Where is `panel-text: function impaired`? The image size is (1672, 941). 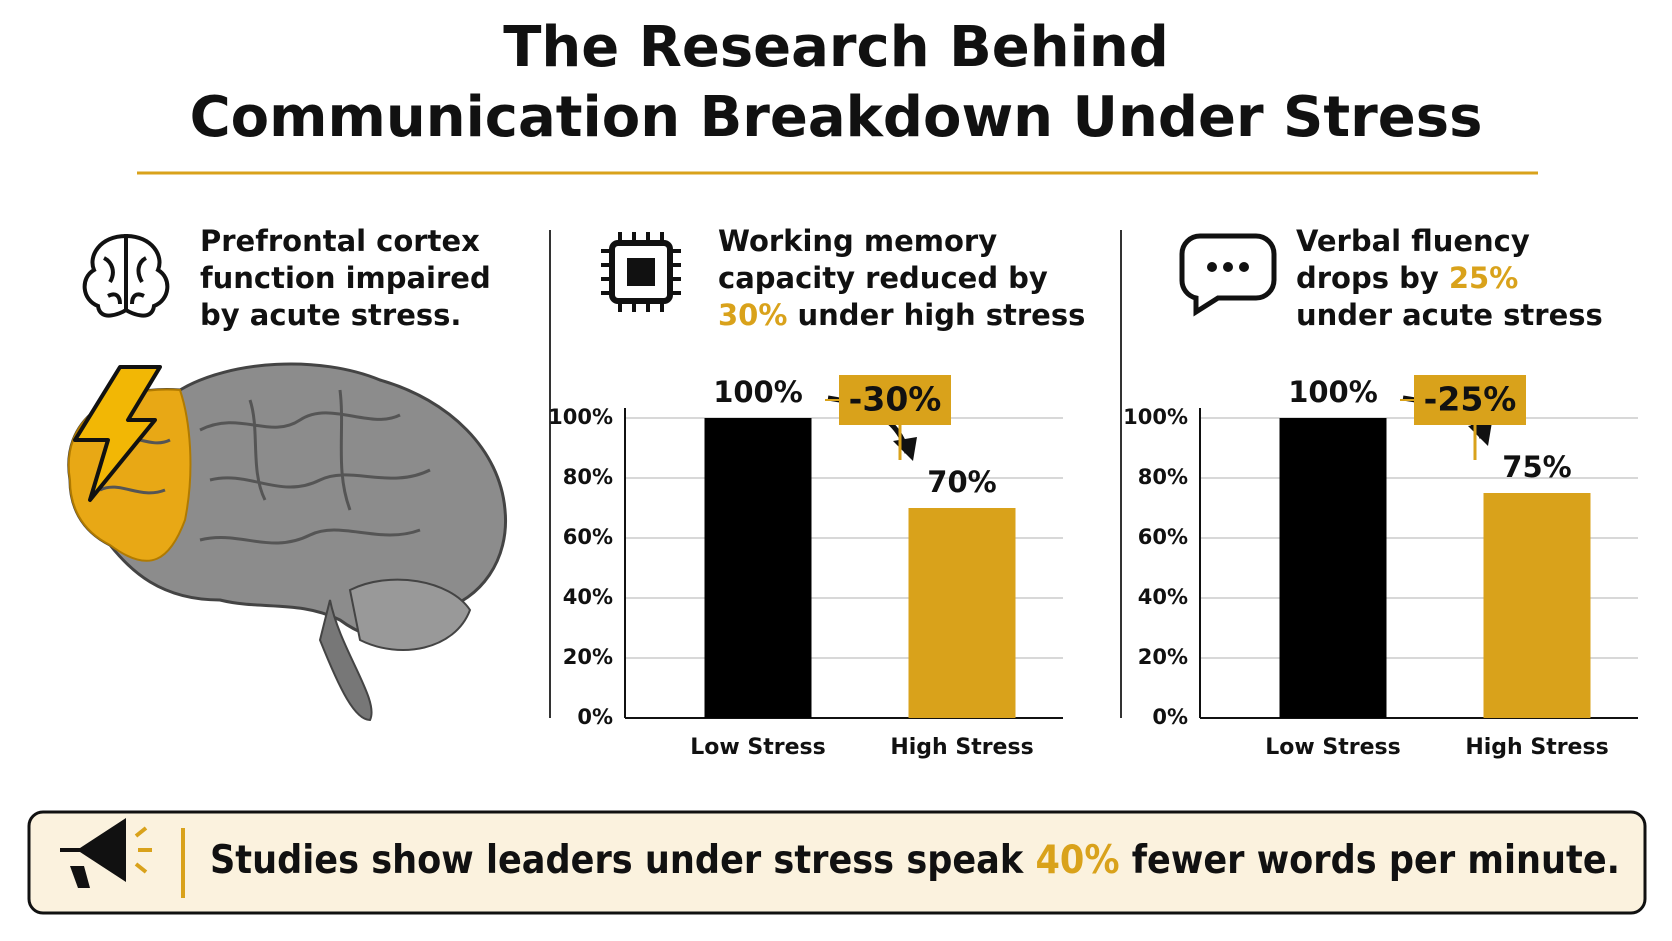
panel-text: function impaired is located at coordinates (345, 278).